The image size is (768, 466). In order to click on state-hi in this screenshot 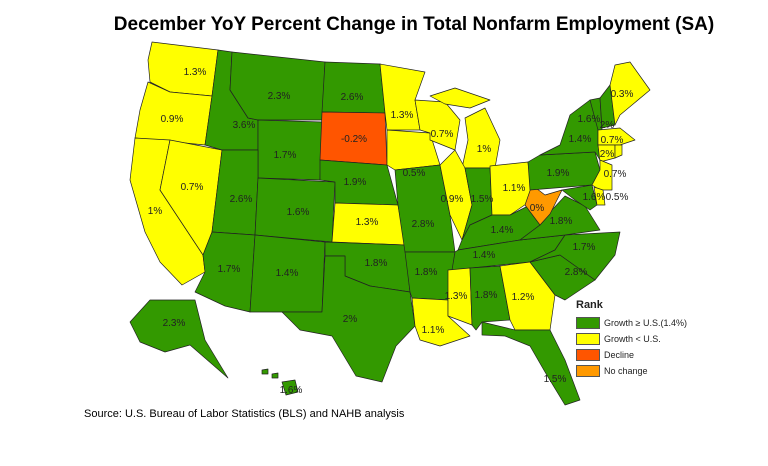, I will do `click(290, 387)`.